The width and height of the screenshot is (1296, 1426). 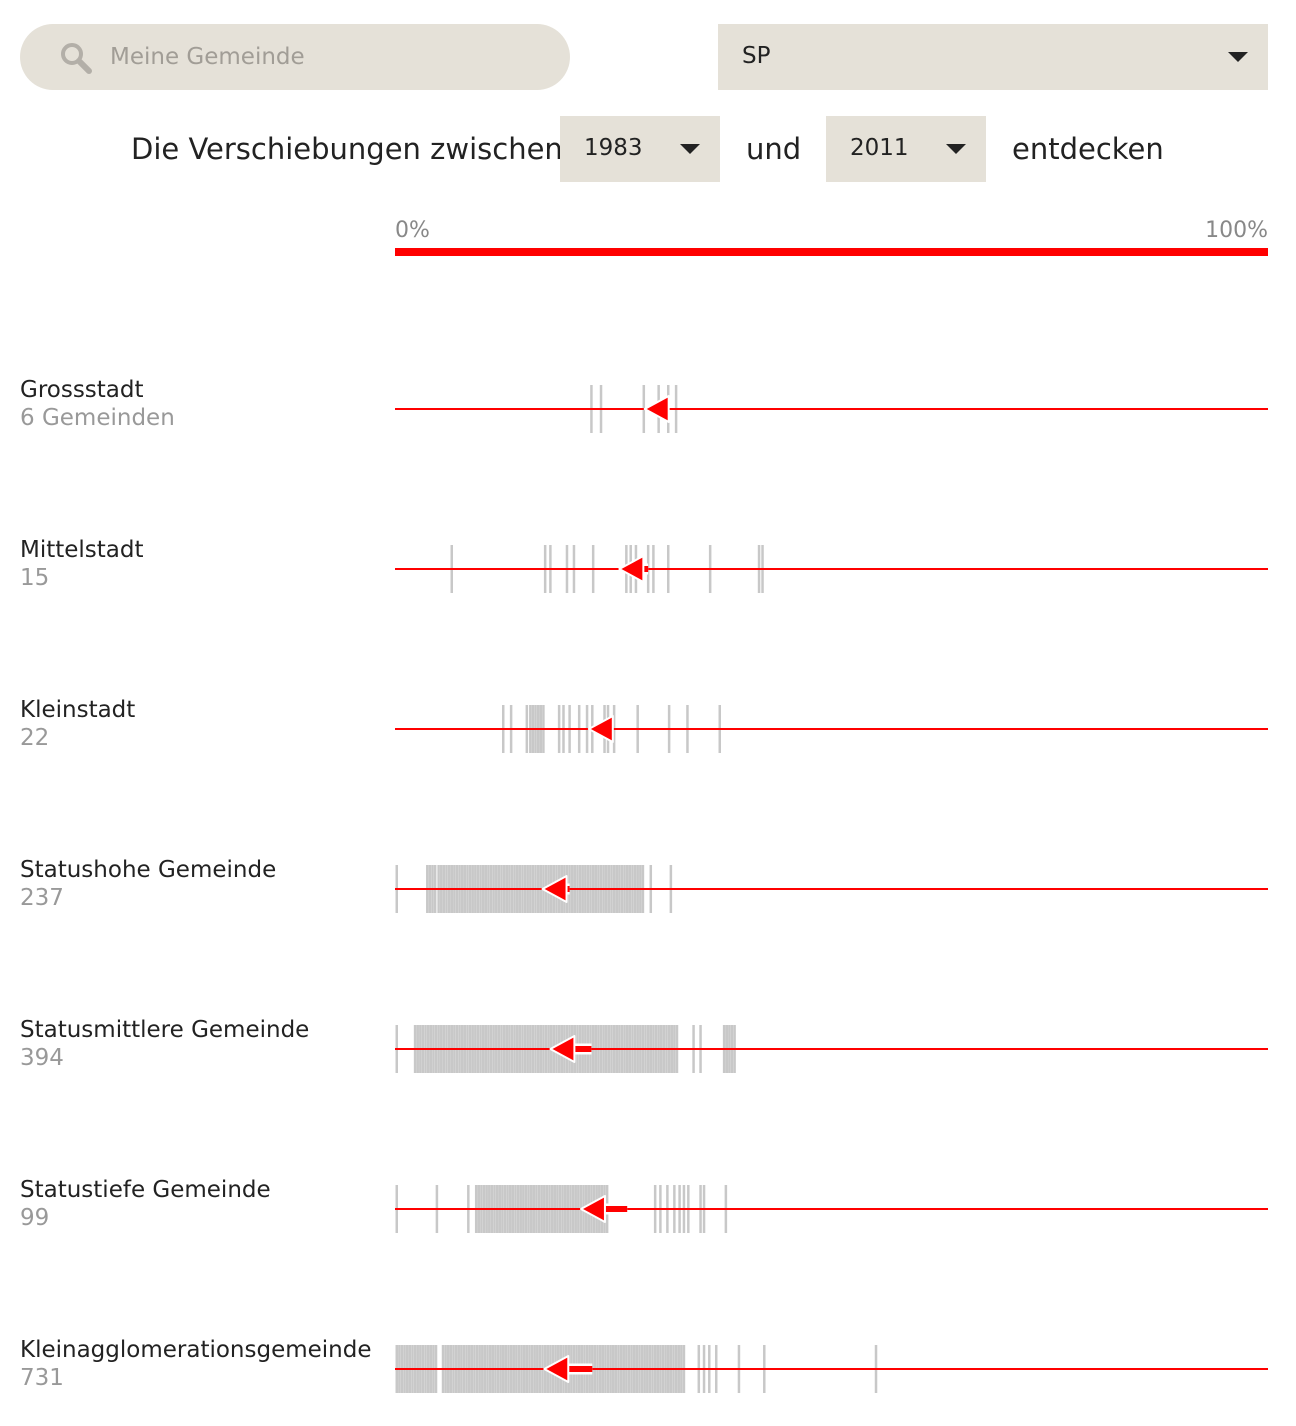 What do you see at coordinates (42, 1378) in the screenshot?
I see `row-count: 731` at bounding box center [42, 1378].